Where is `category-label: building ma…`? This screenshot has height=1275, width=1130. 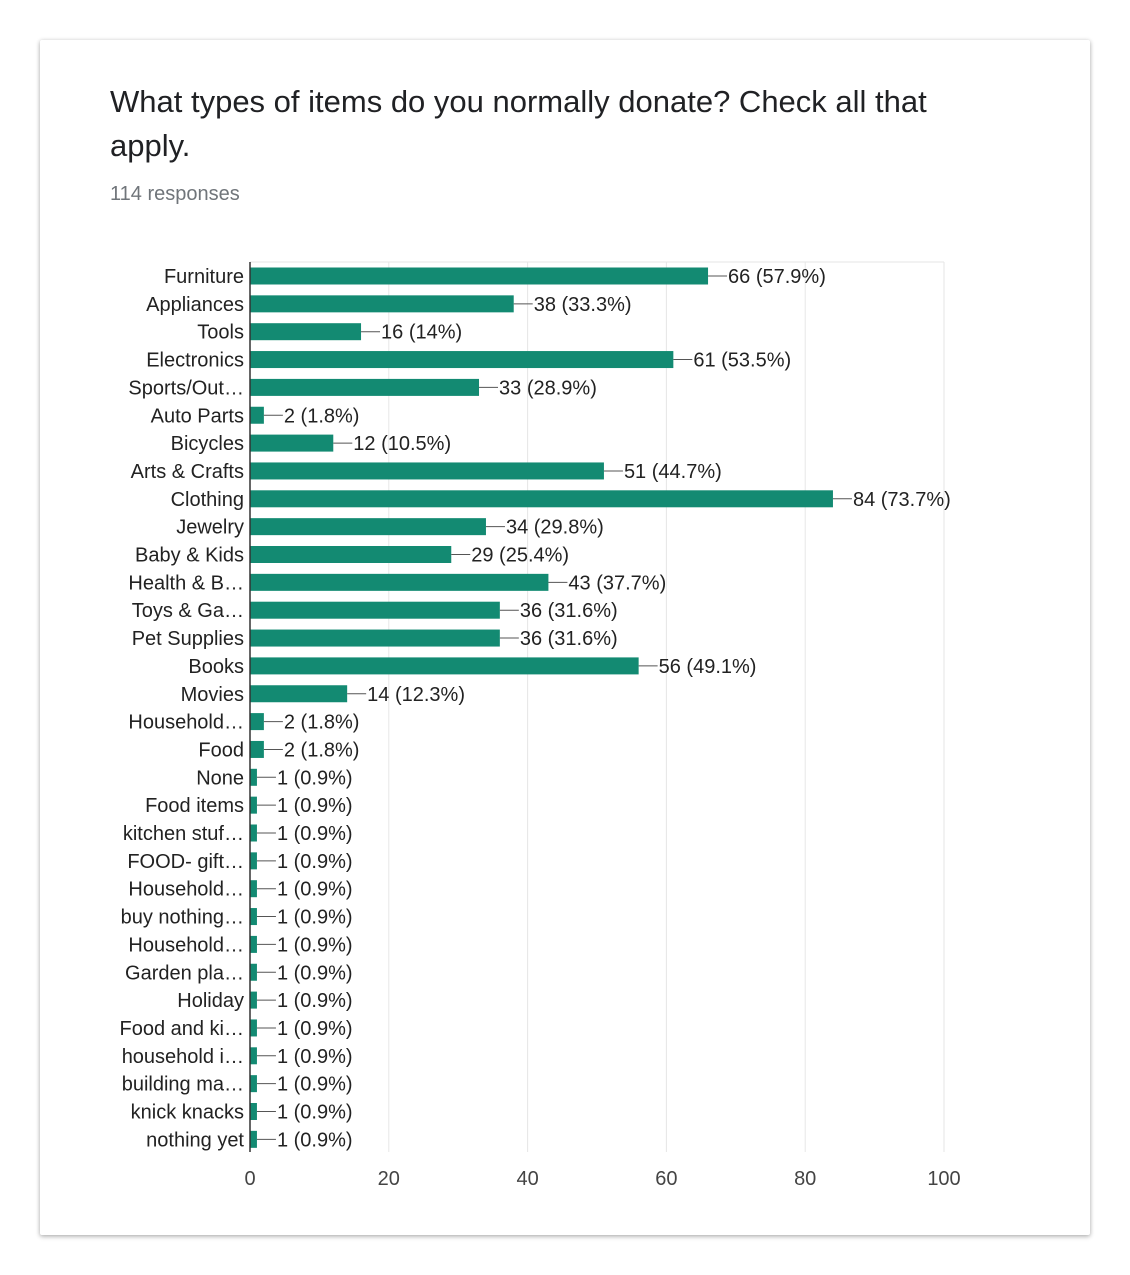 category-label: building ma… is located at coordinates (183, 1085).